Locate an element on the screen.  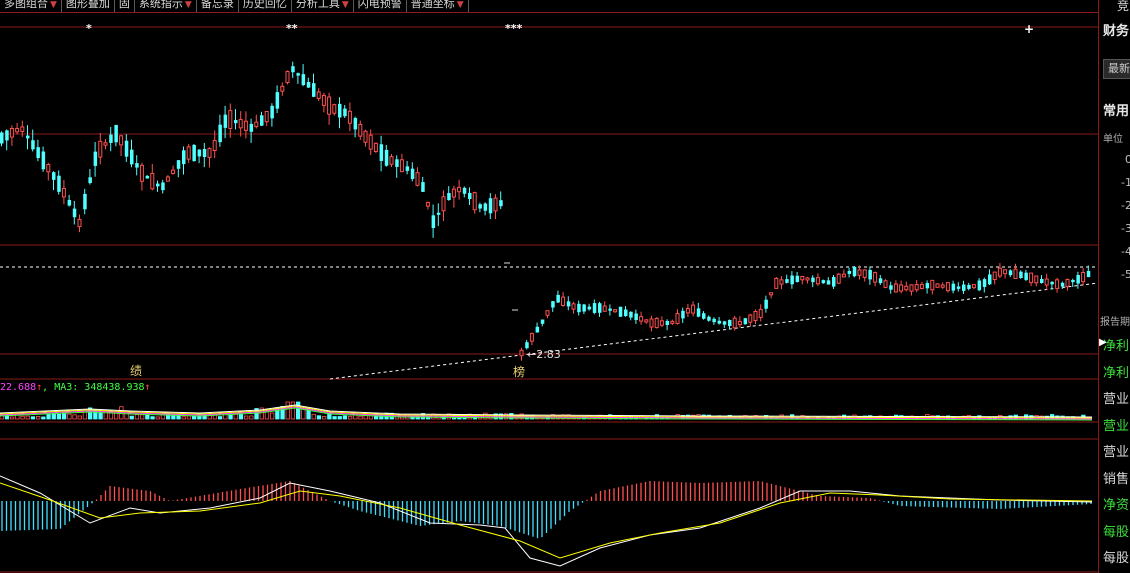
volume-legend: 22.688↑, MA3: 348438.938↑ is located at coordinates (75, 387).